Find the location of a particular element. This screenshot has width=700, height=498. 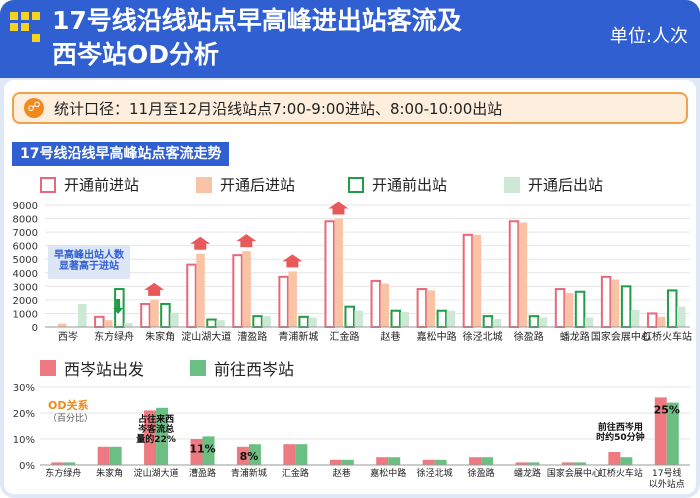

data-label: 25% is located at coordinates (667, 409).